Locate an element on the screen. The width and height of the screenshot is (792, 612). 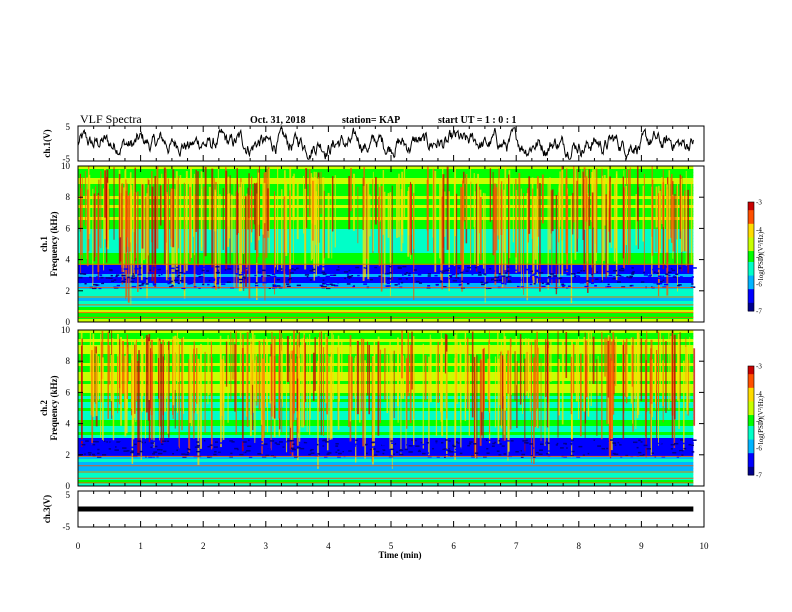
colorbar-tick-label: -7 is located at coordinates (759, 476).